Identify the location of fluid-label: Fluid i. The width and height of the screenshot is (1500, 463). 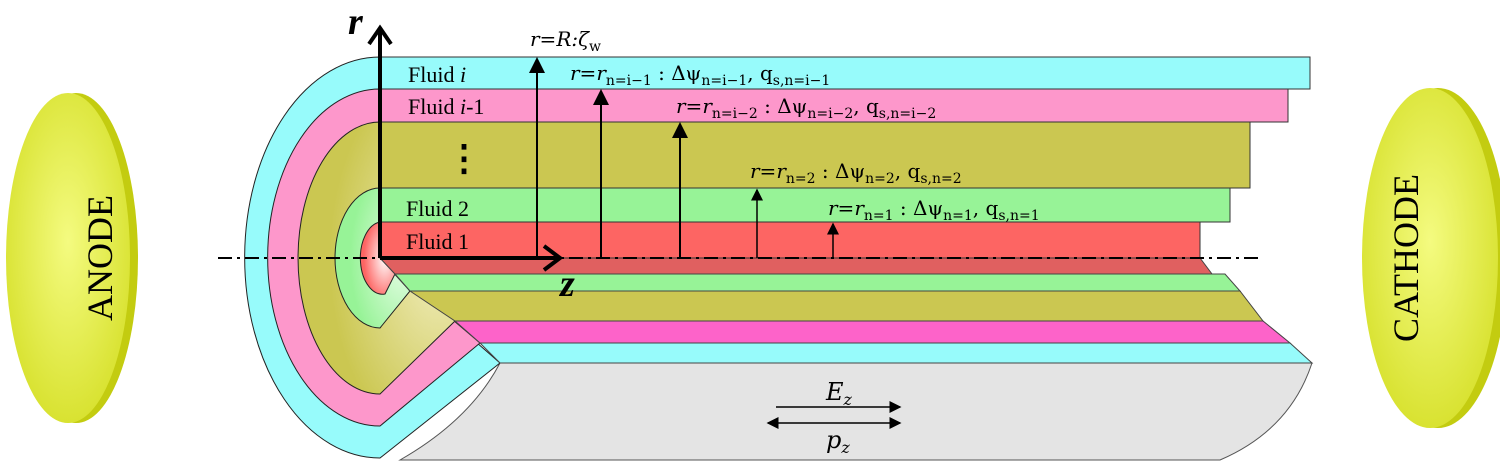
(437, 74).